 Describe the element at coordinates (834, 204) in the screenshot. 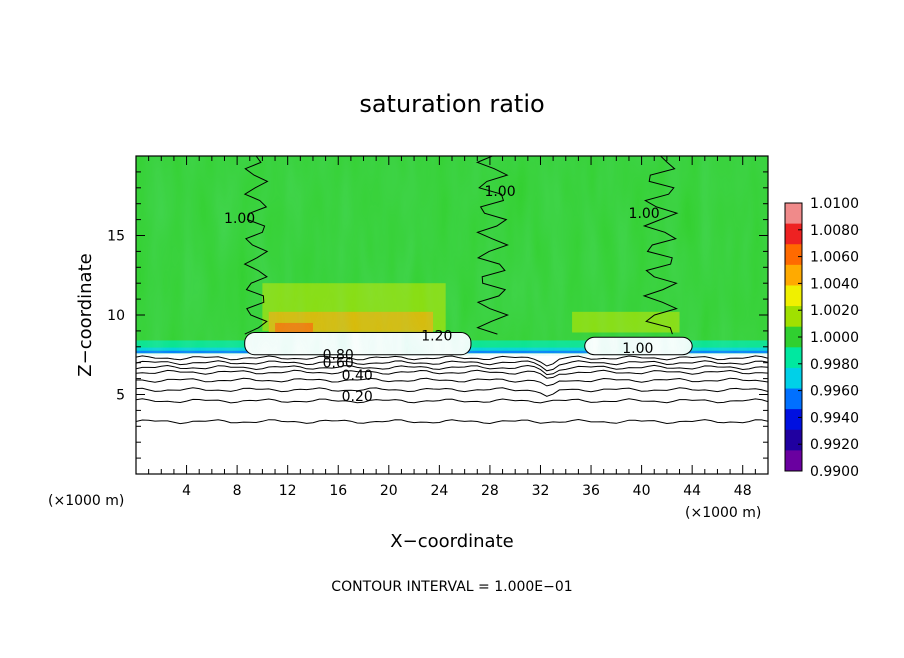

I see `colorbar-label-0: 1.0100` at that location.